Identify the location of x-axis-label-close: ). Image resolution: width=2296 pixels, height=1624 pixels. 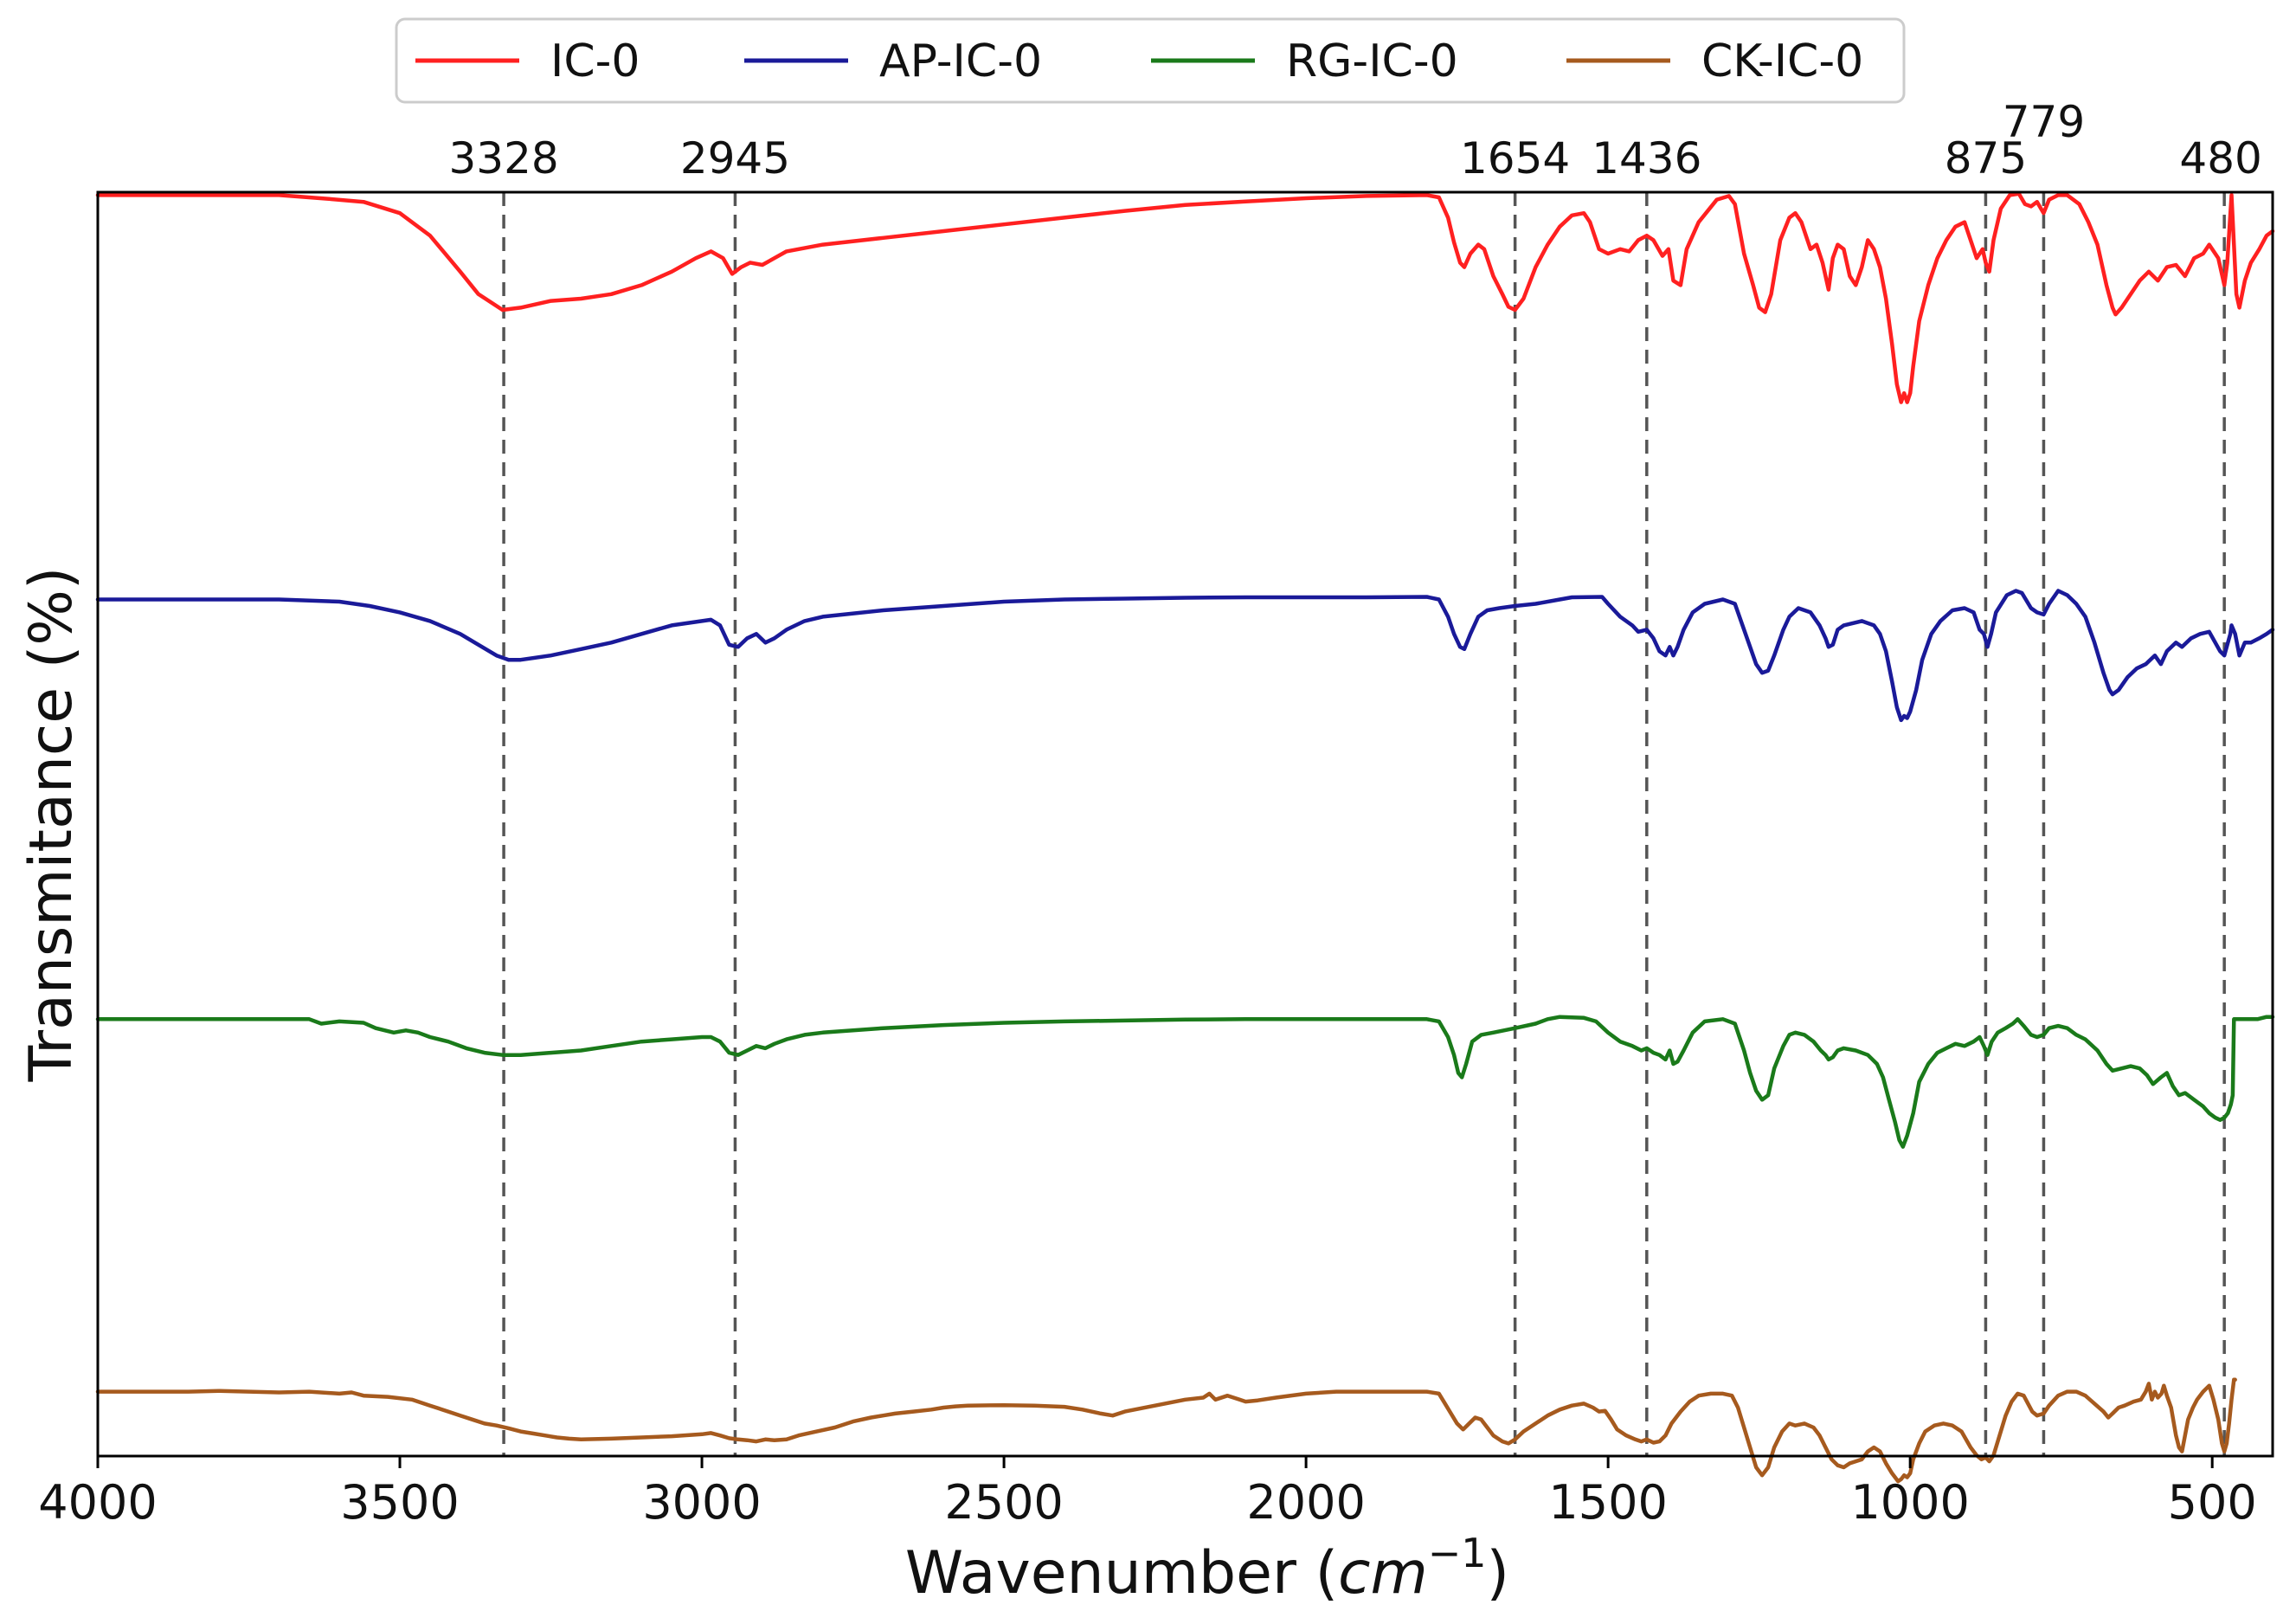
(1498, 1573).